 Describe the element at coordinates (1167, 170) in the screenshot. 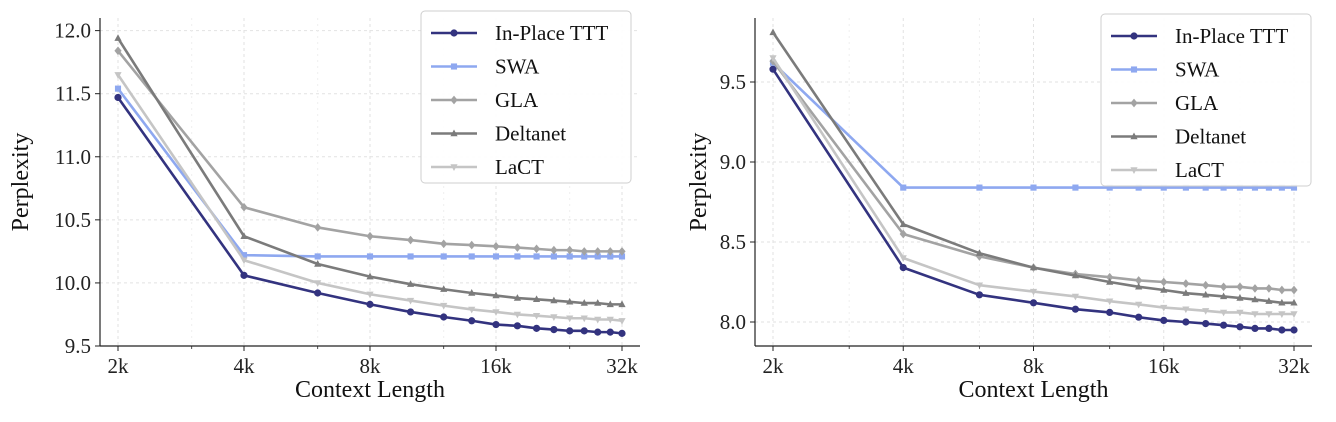

I see `legend-entry: LaCT` at that location.